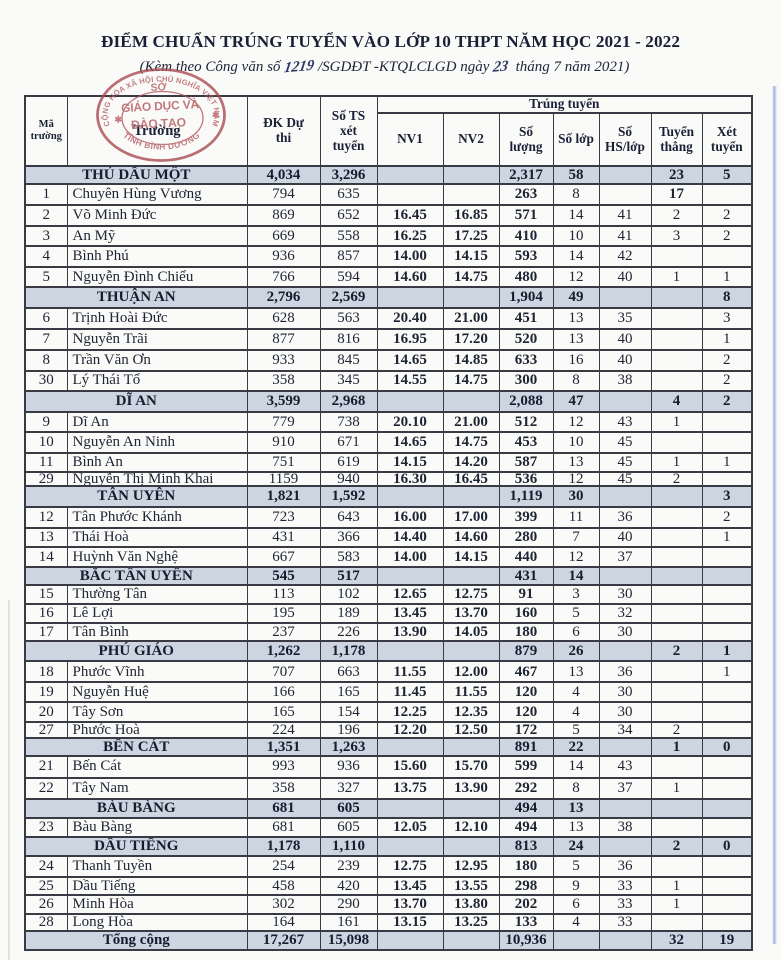  I want to click on svg-text: TỈNH BÌNH DƯƠNG, so click(161, 141).